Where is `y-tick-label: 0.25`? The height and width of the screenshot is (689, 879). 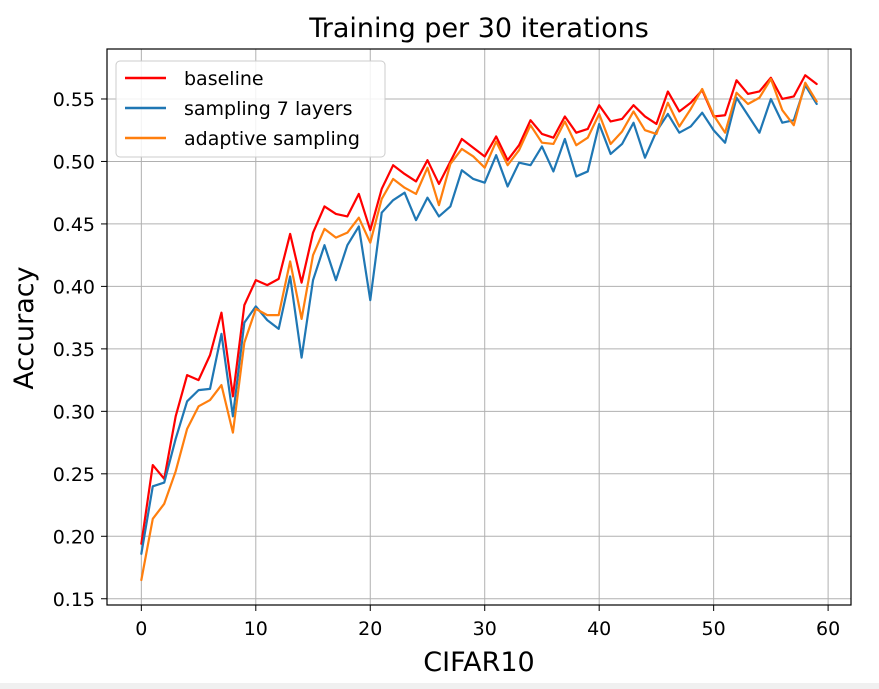 y-tick-label: 0.25 is located at coordinates (74, 475).